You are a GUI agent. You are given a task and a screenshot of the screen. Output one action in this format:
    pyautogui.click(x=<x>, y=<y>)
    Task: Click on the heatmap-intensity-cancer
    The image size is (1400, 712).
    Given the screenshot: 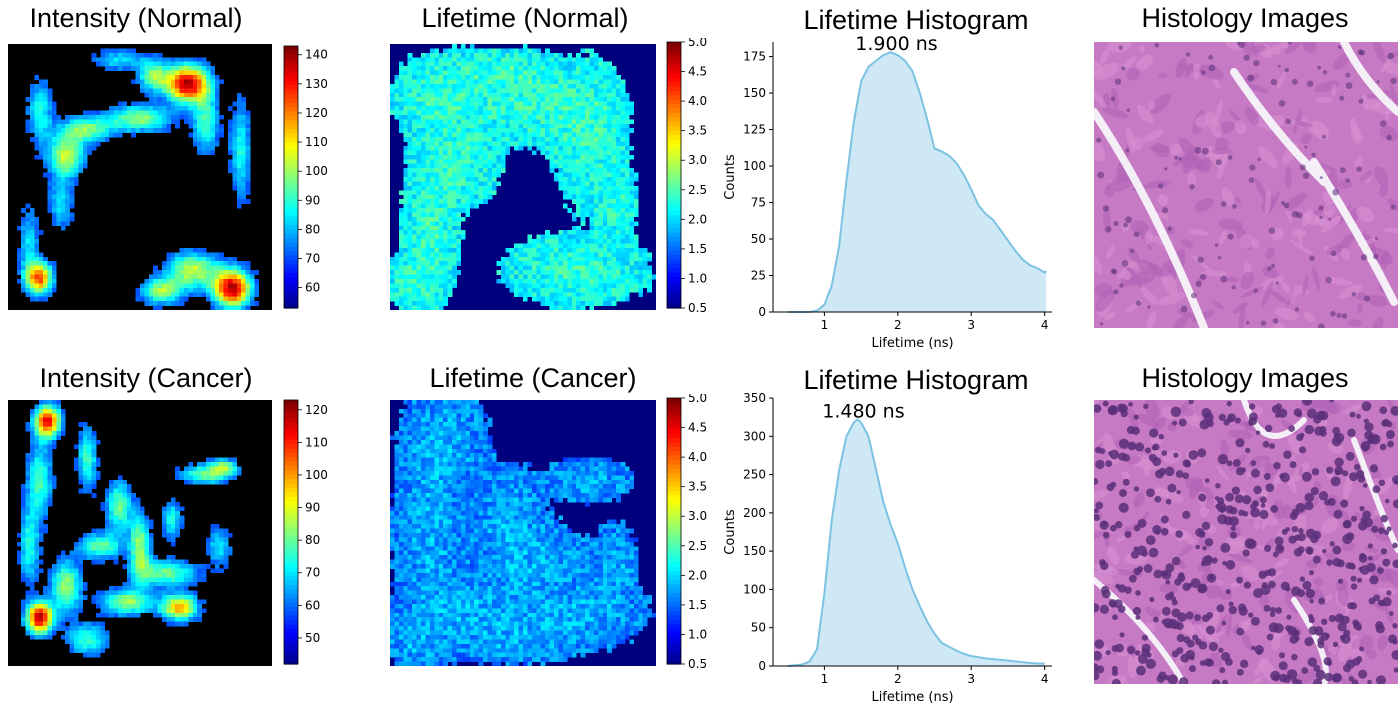 What is the action you would take?
    pyautogui.click(x=140, y=533)
    